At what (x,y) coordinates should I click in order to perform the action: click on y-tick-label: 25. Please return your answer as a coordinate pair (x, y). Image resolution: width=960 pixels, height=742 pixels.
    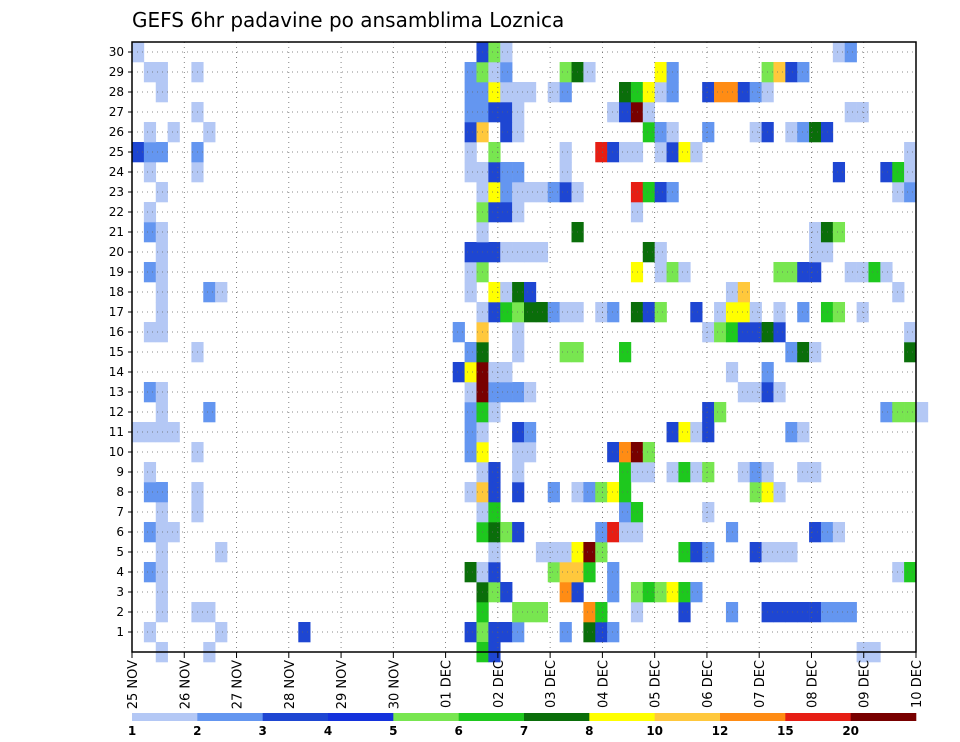
    Looking at the image, I should click on (116, 152).